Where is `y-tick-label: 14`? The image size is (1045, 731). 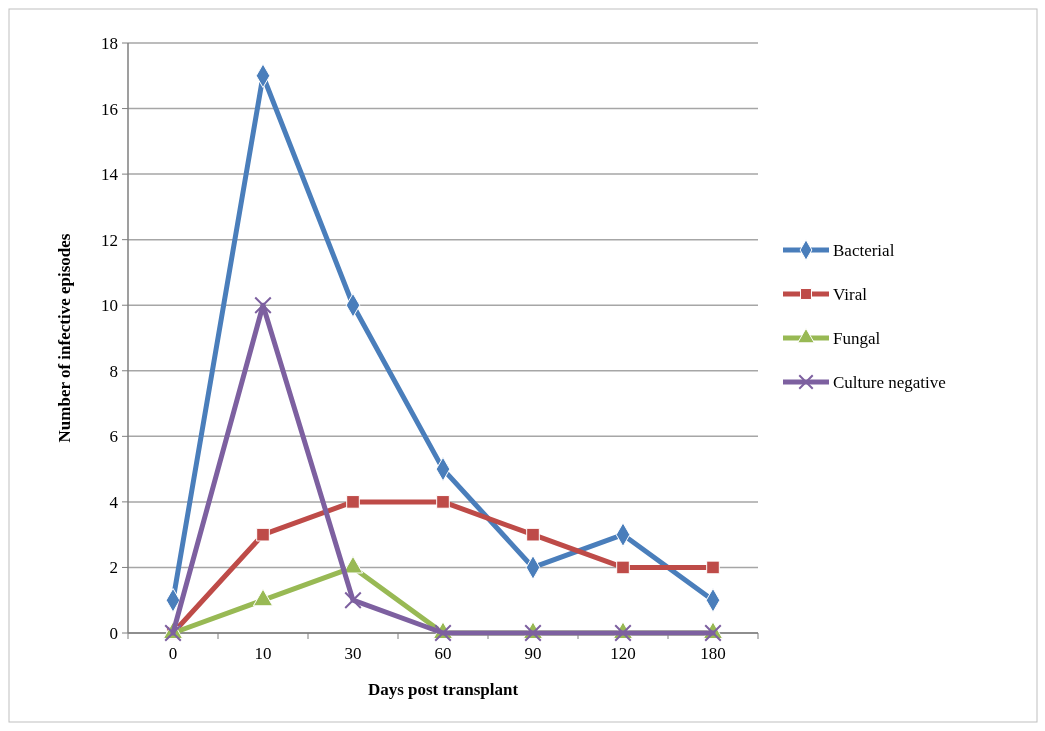
y-tick-label: 14 is located at coordinates (110, 175).